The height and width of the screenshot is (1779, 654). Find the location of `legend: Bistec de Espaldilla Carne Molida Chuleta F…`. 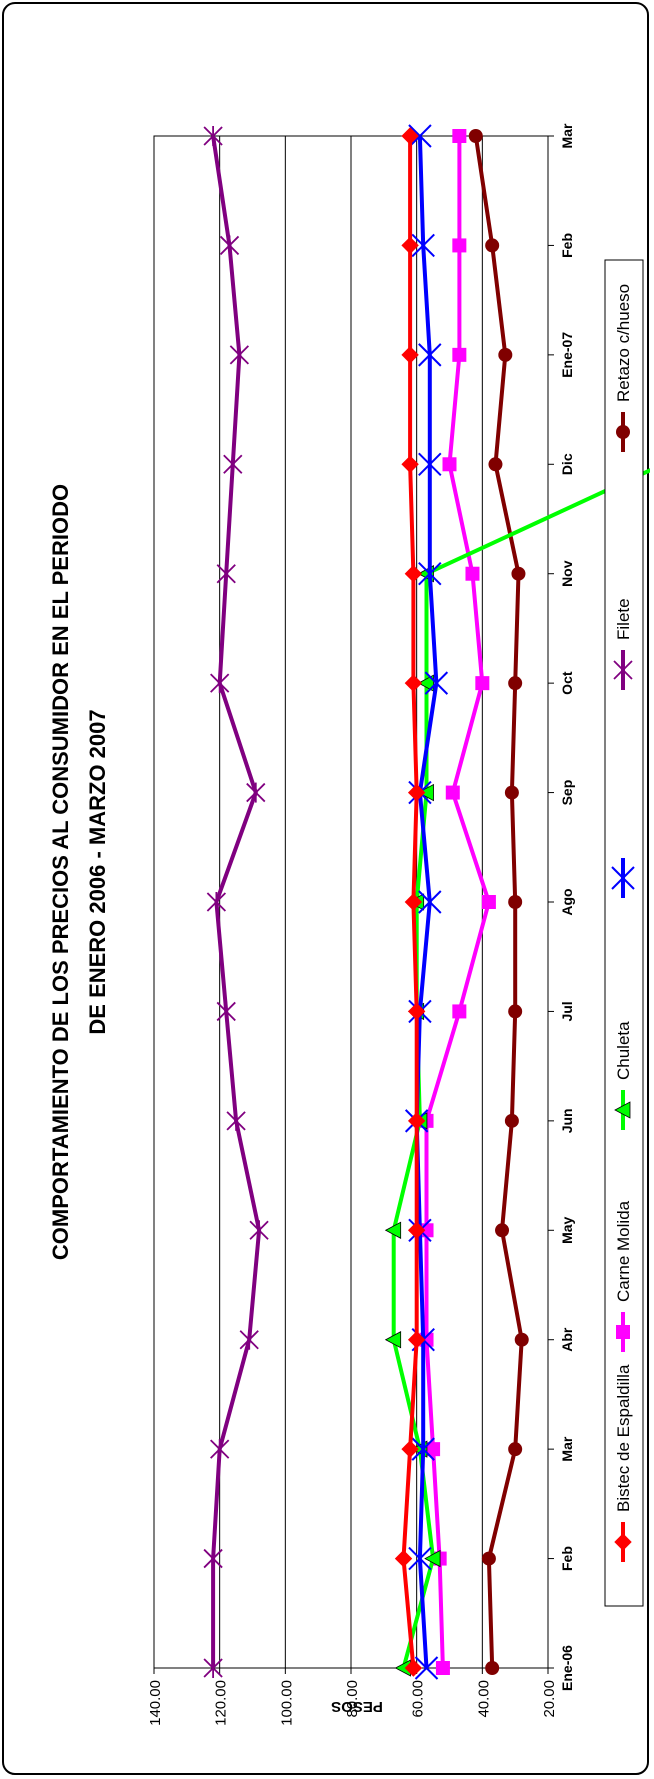

legend: Bistec de Espaldilla Carne Molida Chuleta F… is located at coordinates (624, 933).